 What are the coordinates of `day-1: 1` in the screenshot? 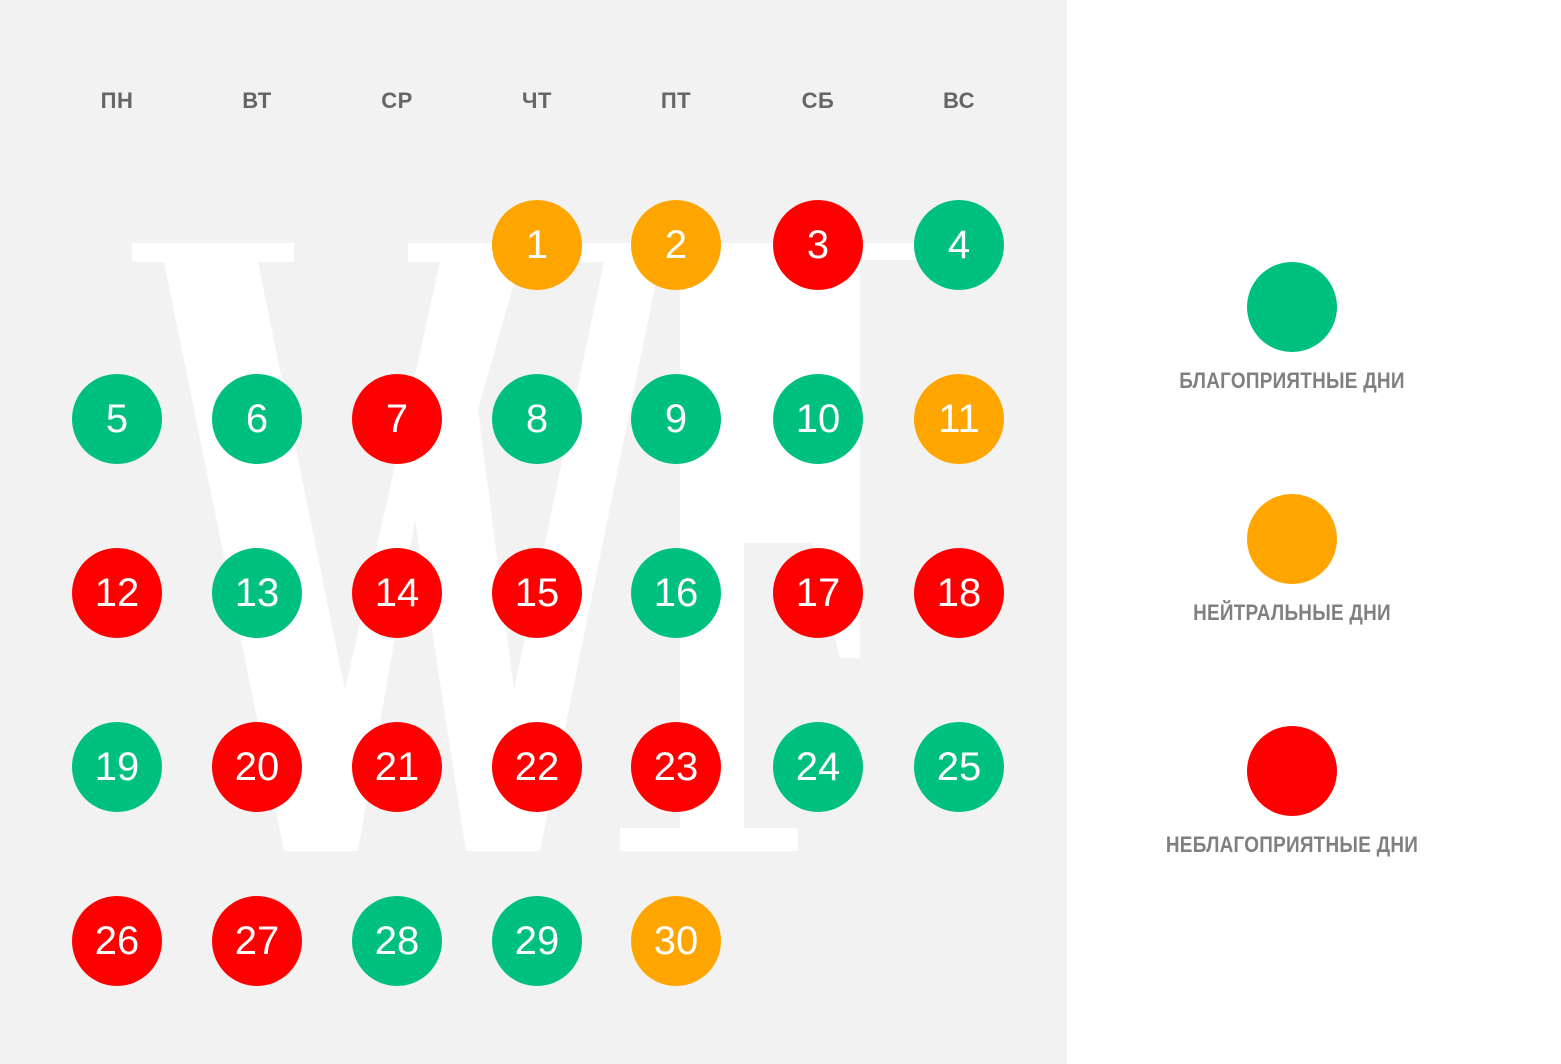 It's located at (537, 245).